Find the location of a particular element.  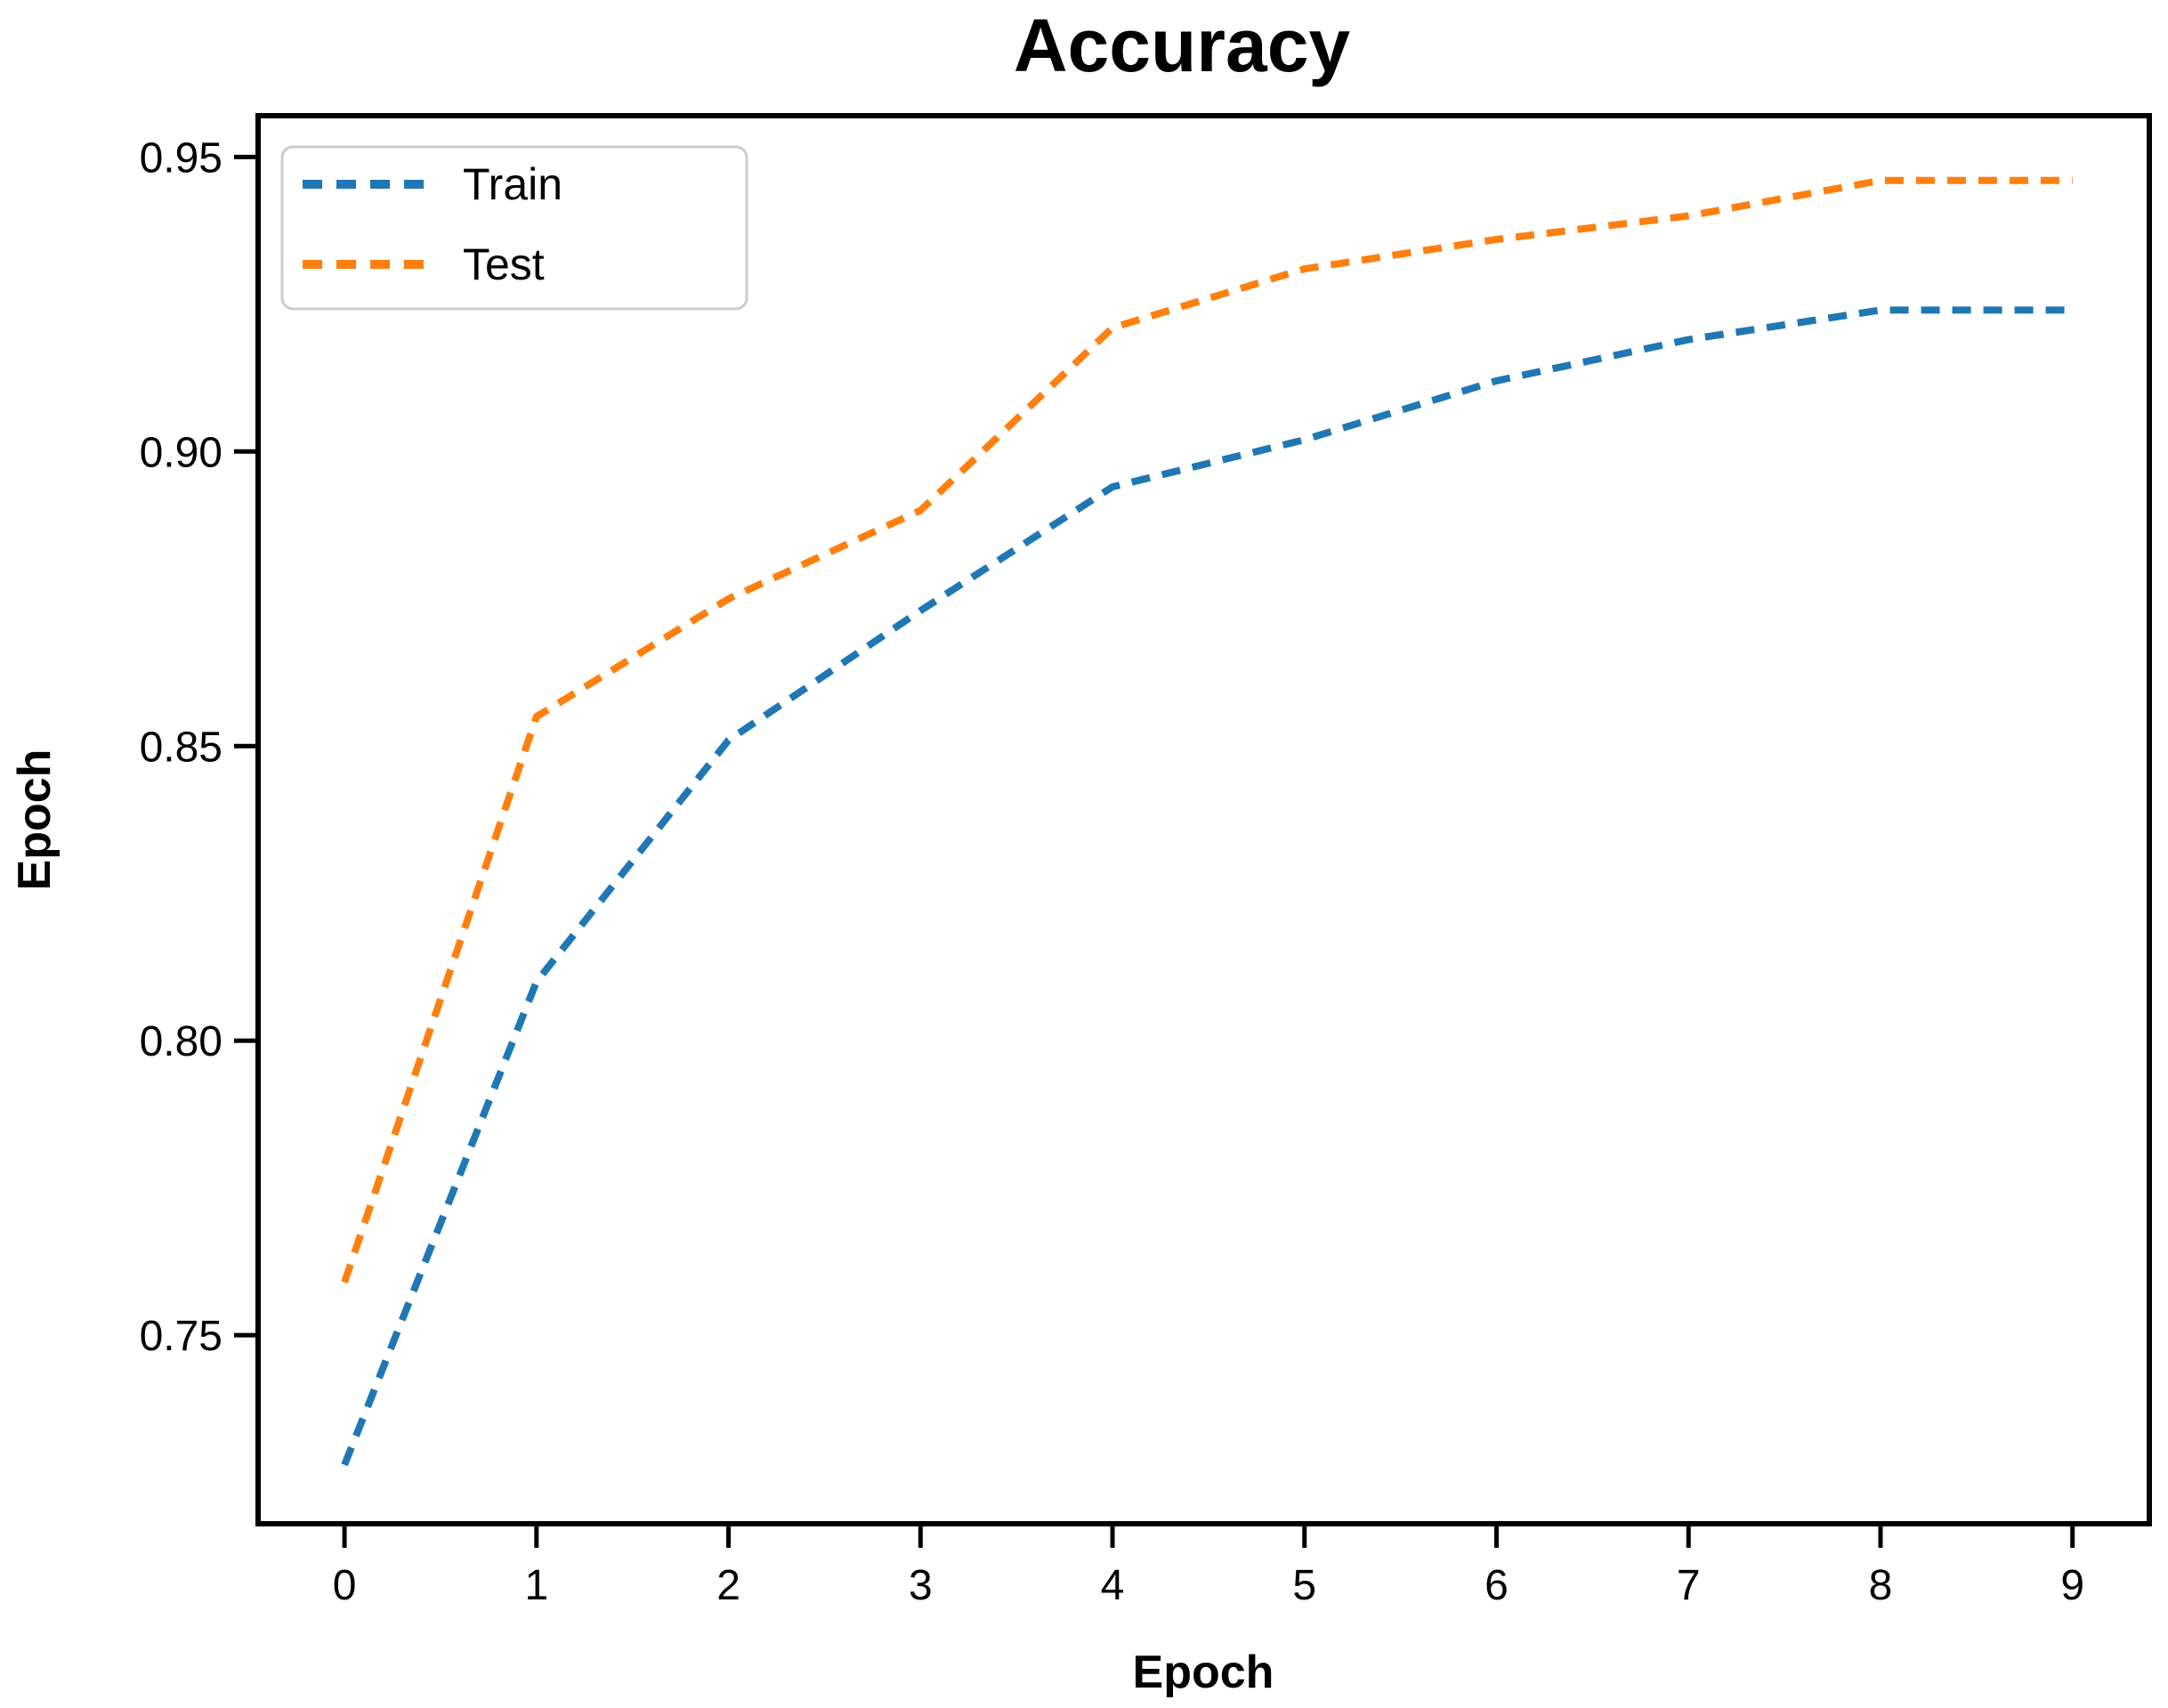

x-tick-label: 8 is located at coordinates (1881, 1586).